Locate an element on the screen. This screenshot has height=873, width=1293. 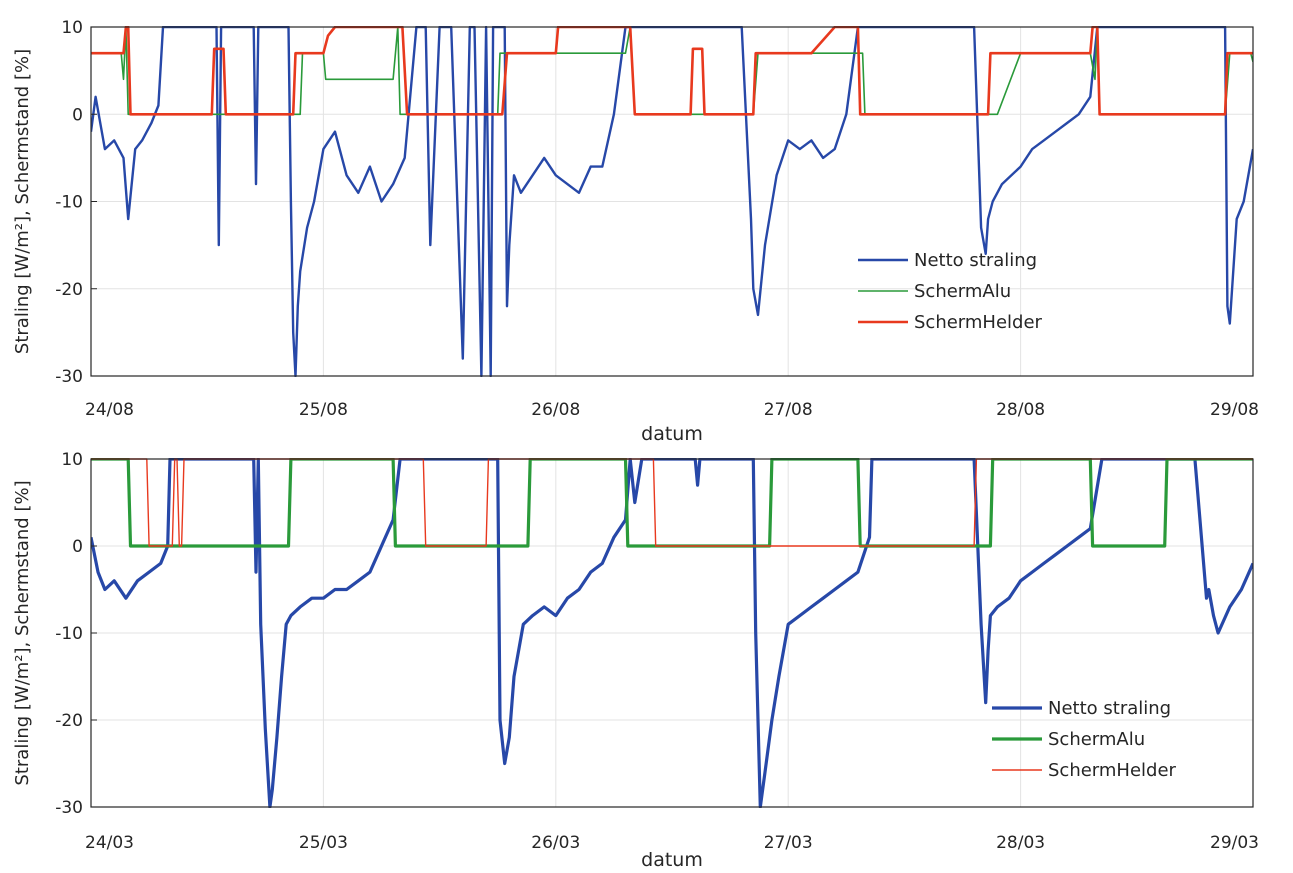
x-tick-label: 29/08 is located at coordinates (1234, 410).